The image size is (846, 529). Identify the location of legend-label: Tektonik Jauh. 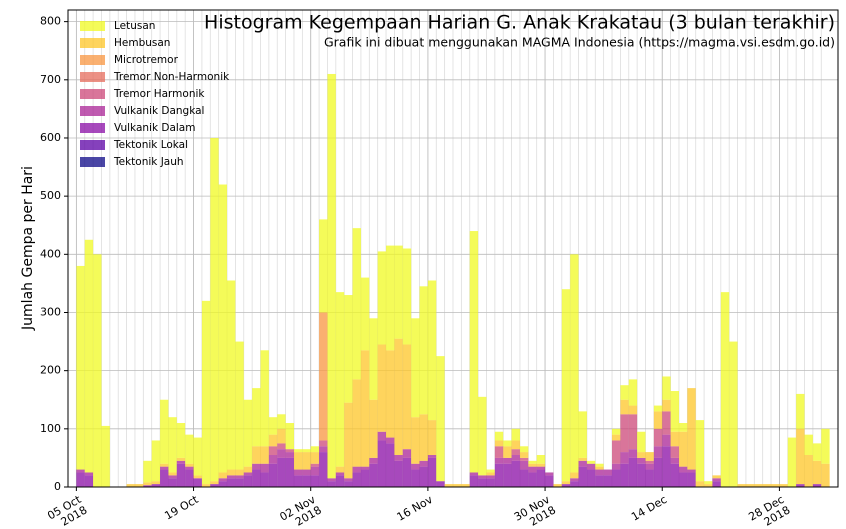
(148, 162).